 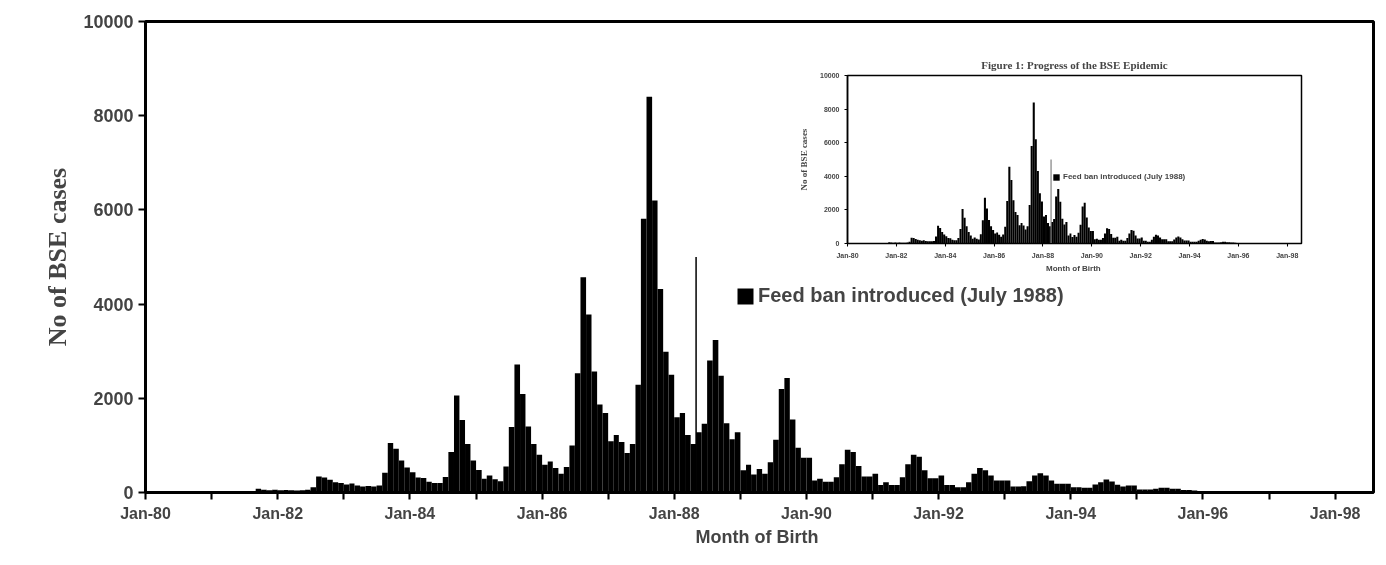 What do you see at coordinates (1335, 513) in the screenshot?
I see `x-tick-label: Jan-98` at bounding box center [1335, 513].